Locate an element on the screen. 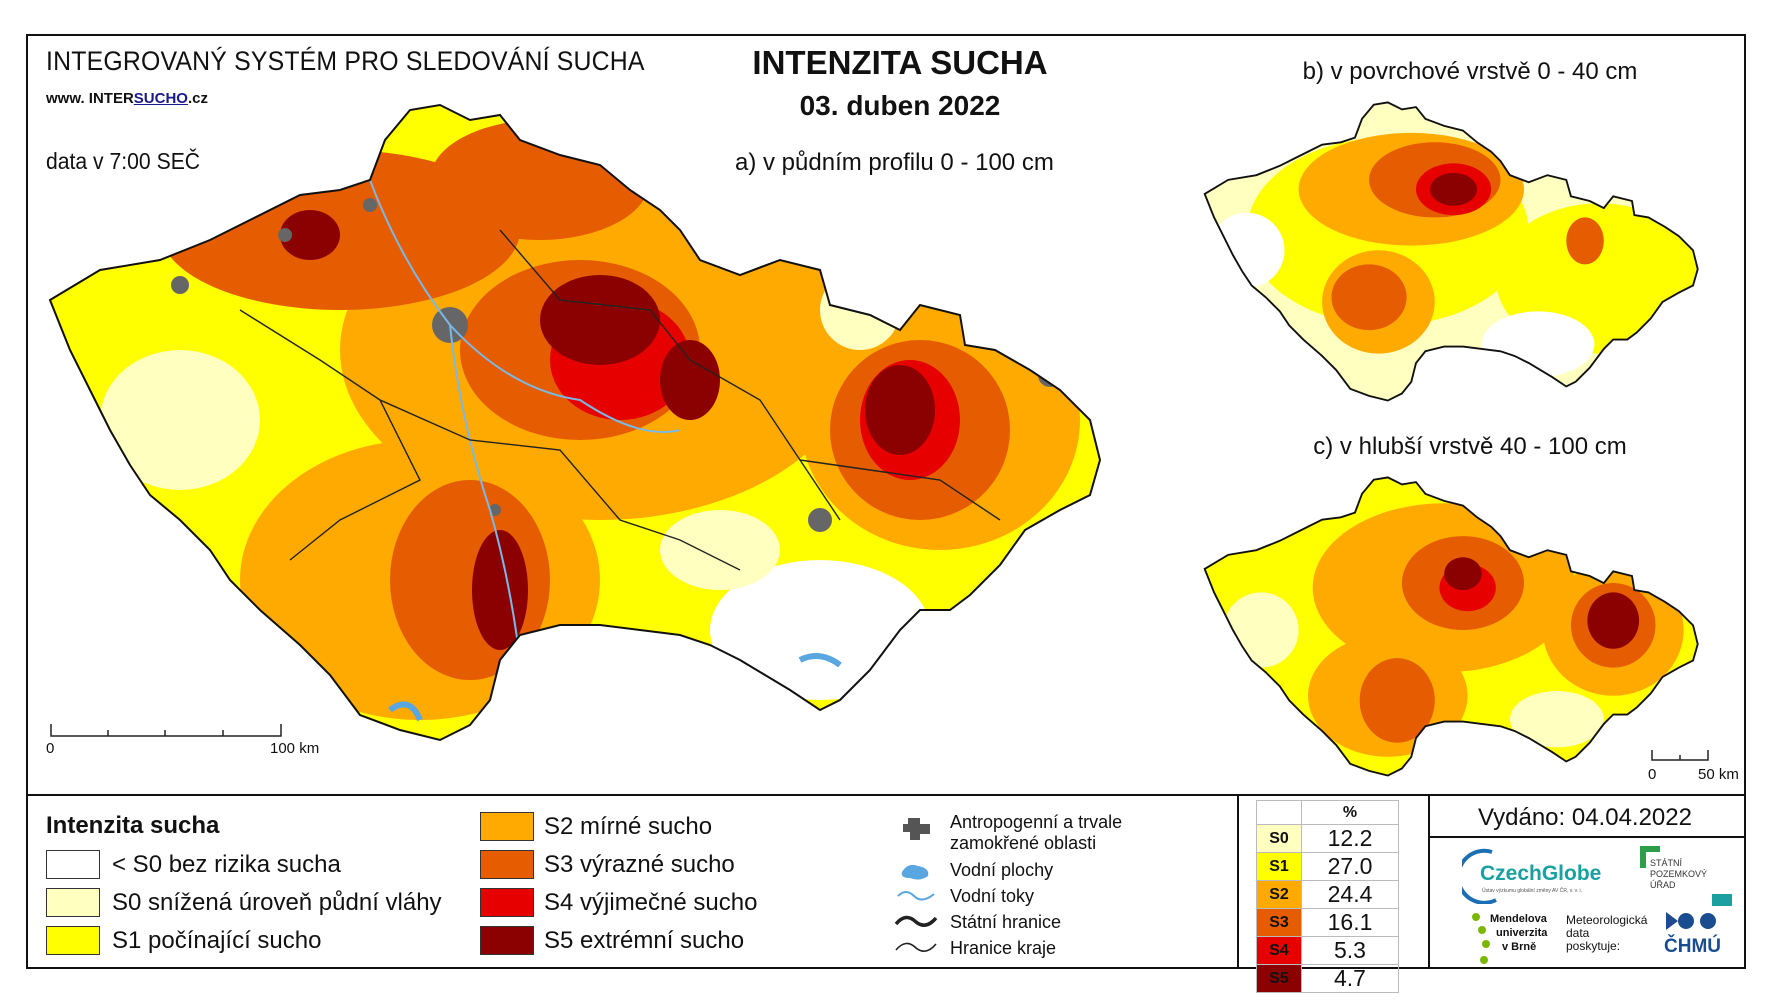 This screenshot has height=1003, width=1772. legend-label-s3: S3 výrazné sucho is located at coordinates (639, 864).